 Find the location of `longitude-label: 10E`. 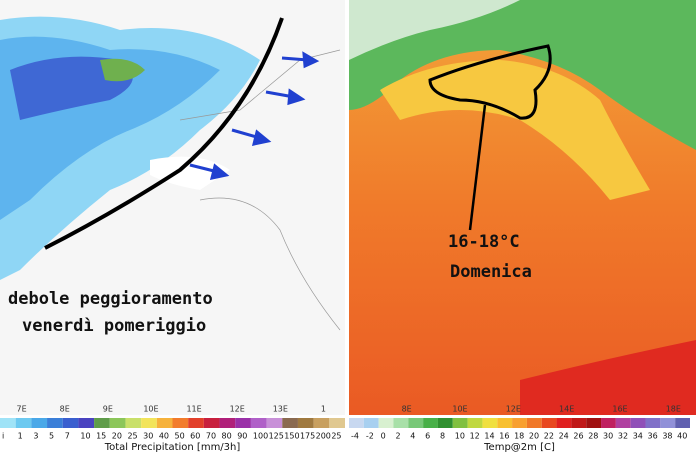

longitude-label: 10E is located at coordinates (150, 409).